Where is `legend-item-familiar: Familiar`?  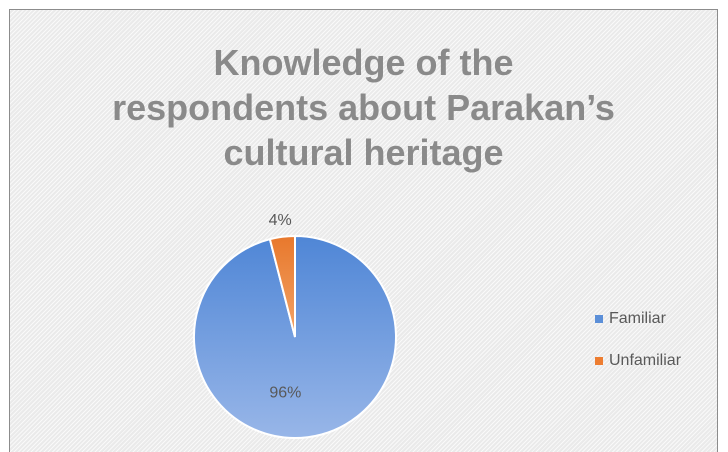
legend-item-familiar: Familiar is located at coordinates (638, 319).